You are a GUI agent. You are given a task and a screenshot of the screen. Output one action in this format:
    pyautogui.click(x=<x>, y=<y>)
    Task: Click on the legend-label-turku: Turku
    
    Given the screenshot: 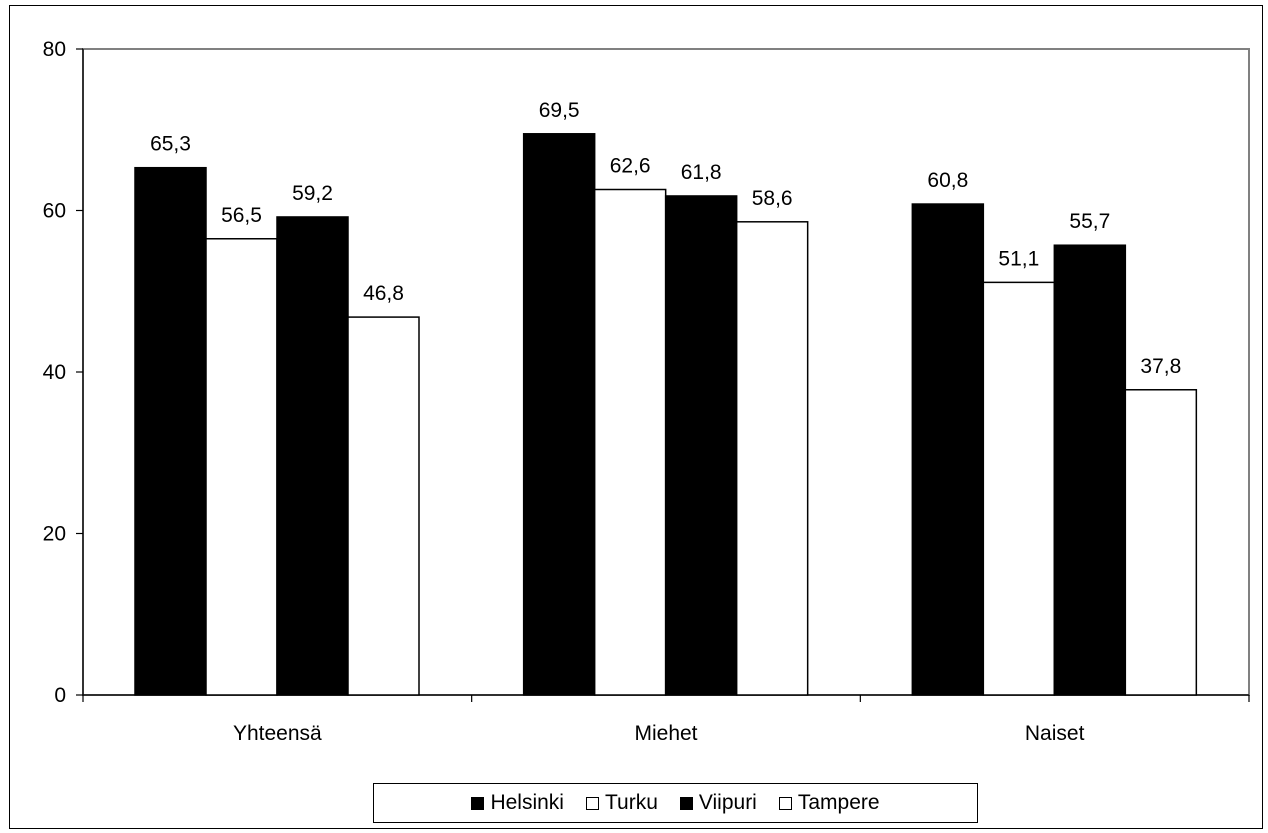 What is the action you would take?
    pyautogui.click(x=631, y=802)
    